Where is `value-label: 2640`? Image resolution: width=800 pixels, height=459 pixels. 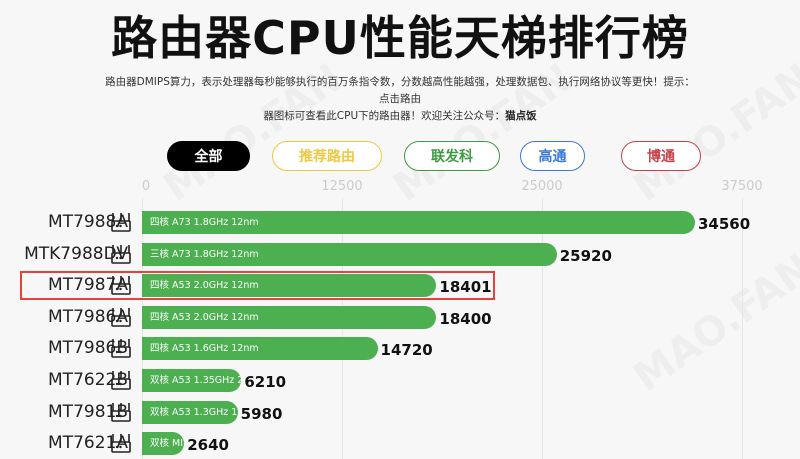 value-label: 2640 is located at coordinates (208, 445).